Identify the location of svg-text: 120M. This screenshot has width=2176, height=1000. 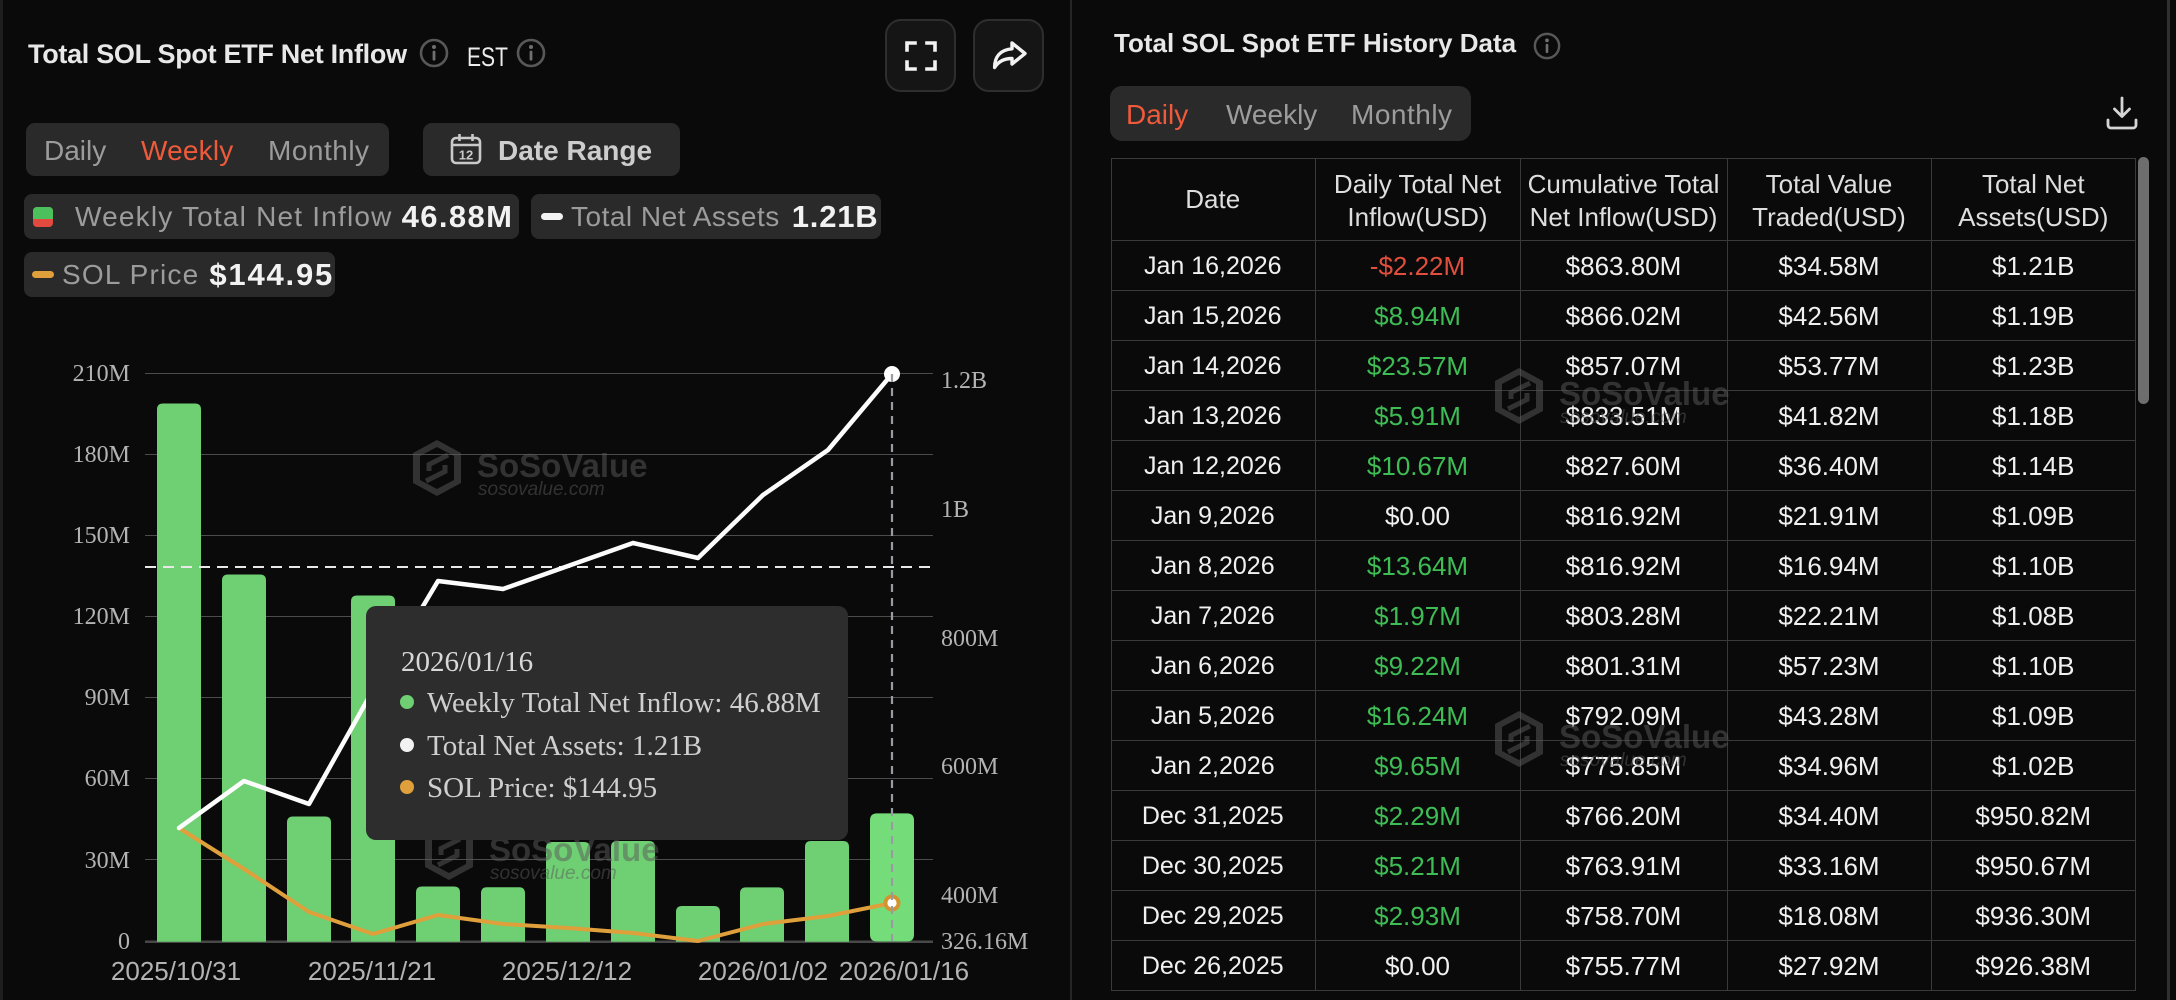
(101, 617).